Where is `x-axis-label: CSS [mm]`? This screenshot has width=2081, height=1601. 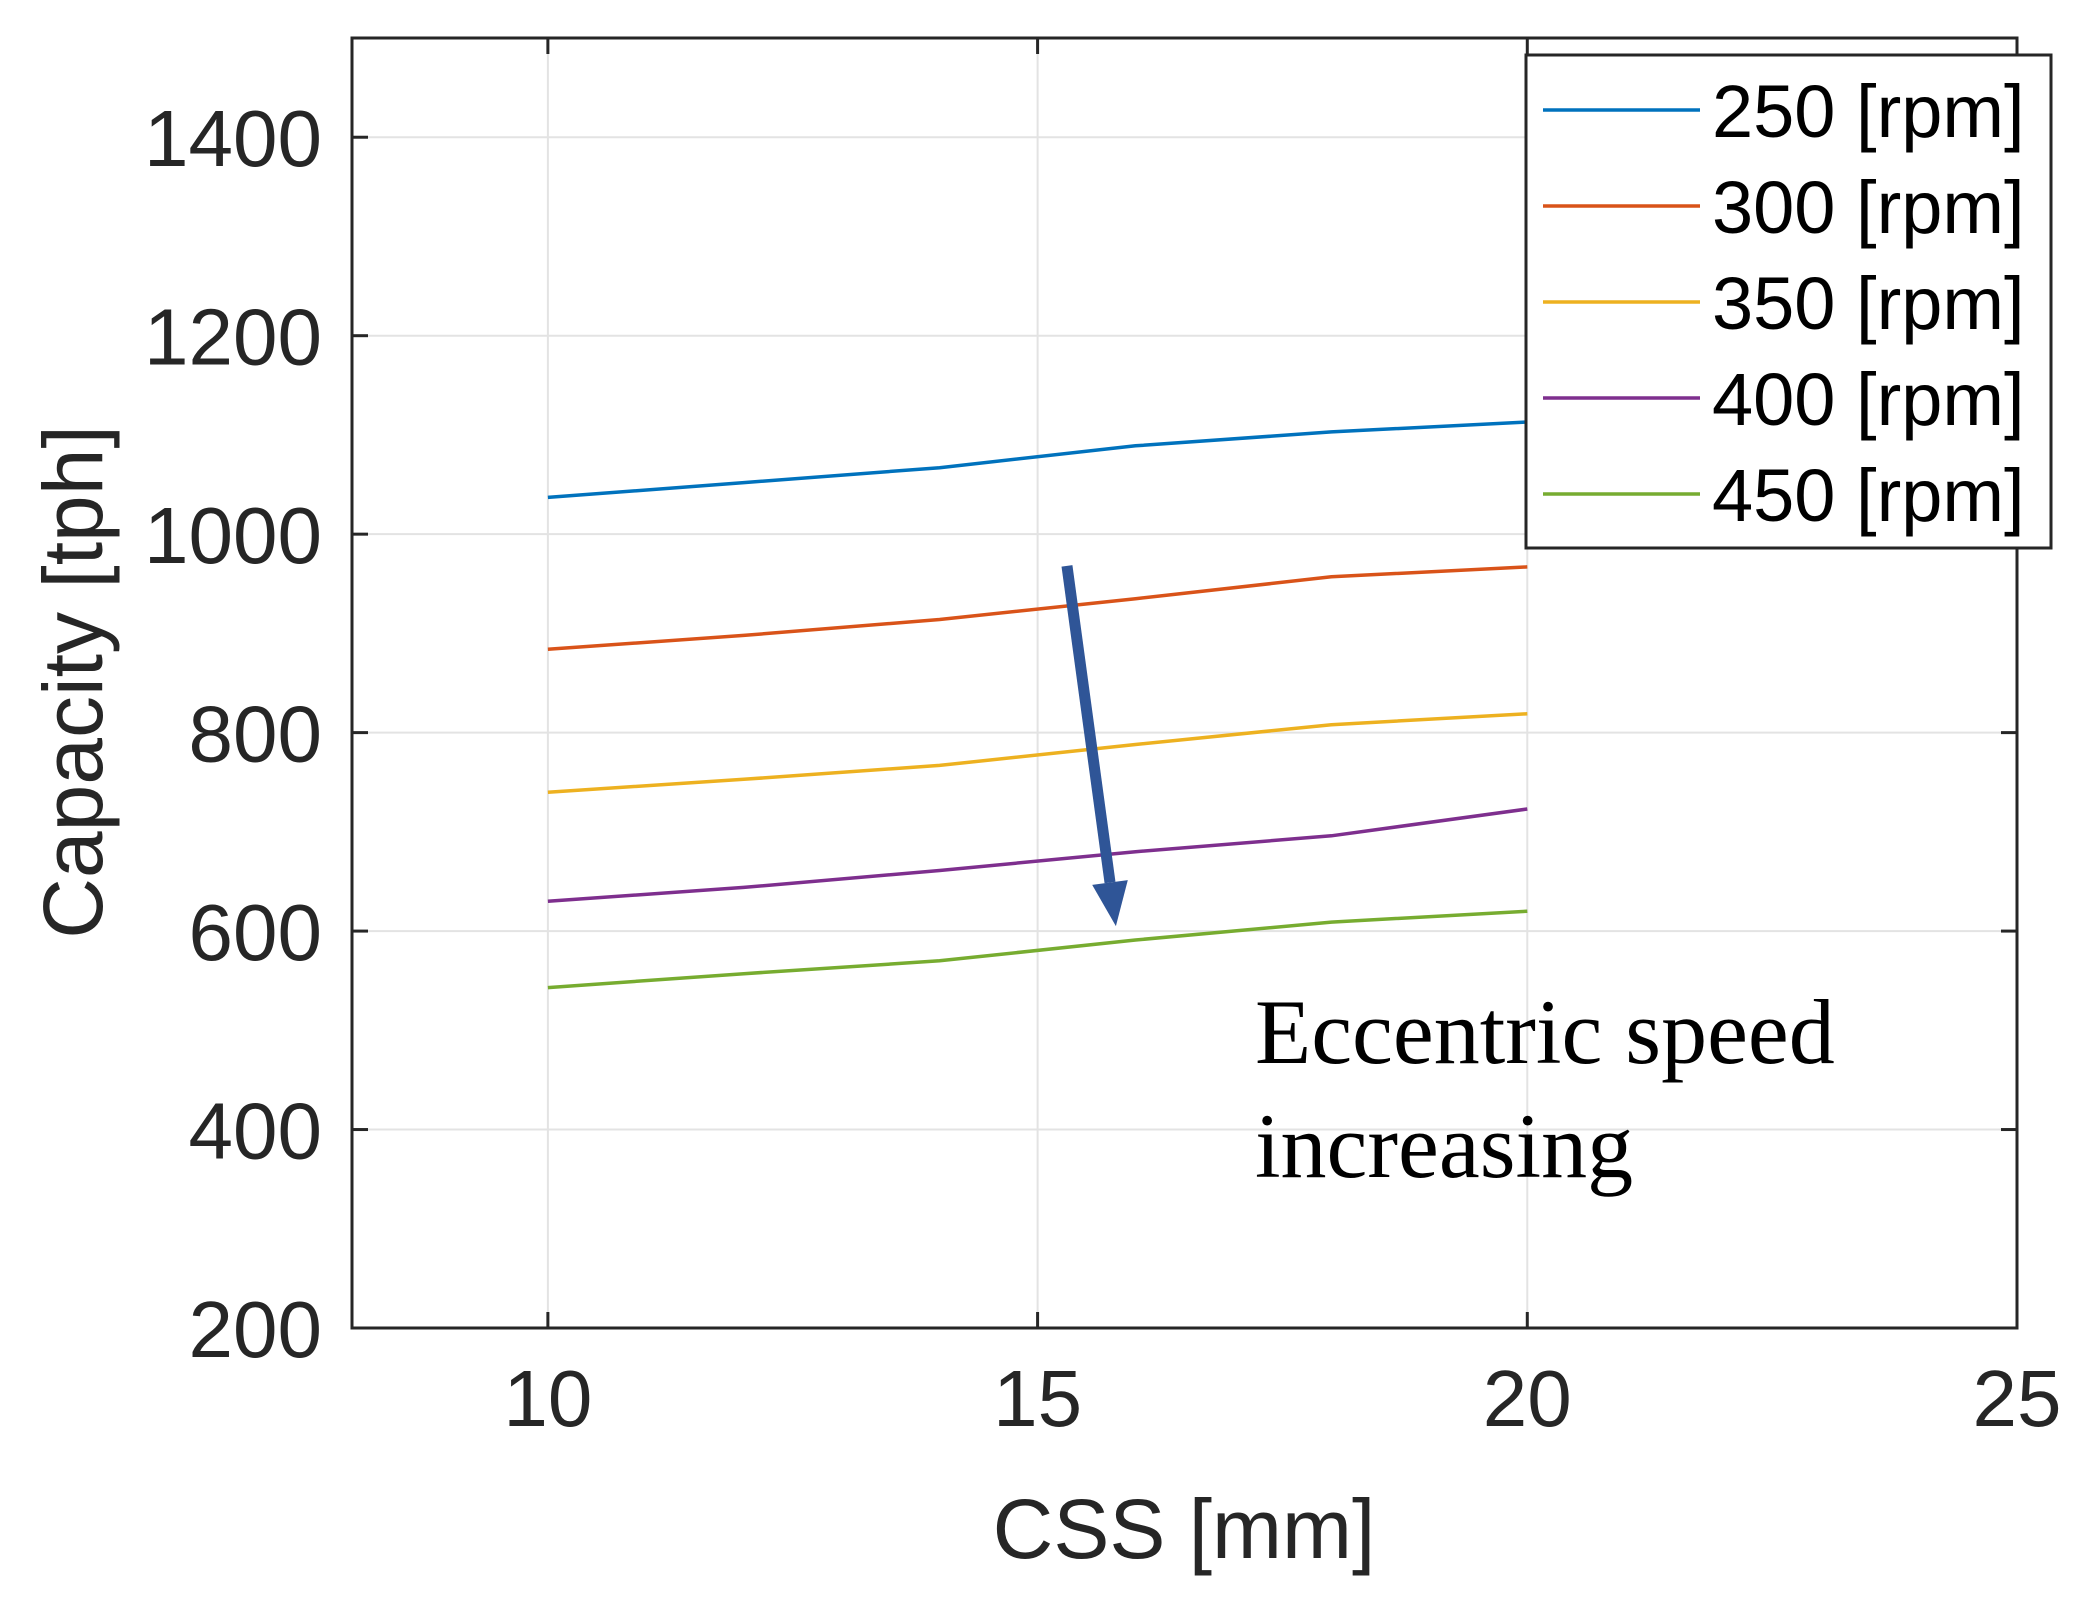
x-axis-label: CSS [mm] is located at coordinates (1184, 1529).